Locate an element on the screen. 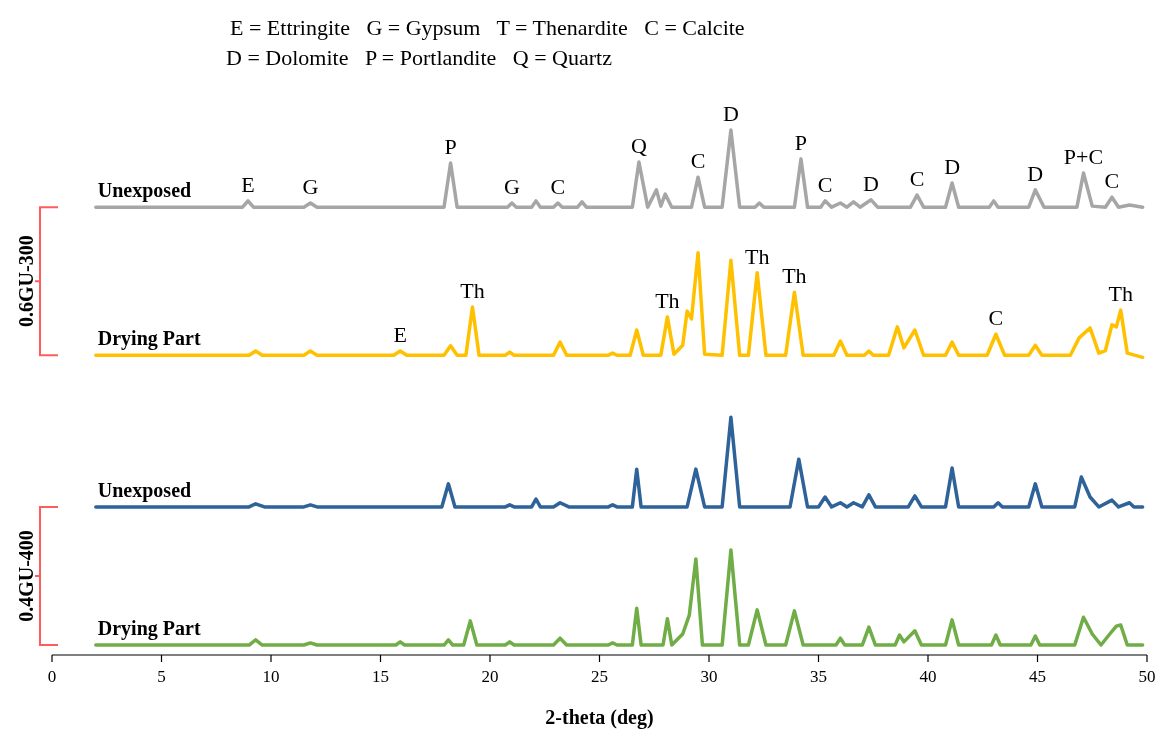 The width and height of the screenshot is (1165, 738). text: 0.6GU-300 is located at coordinates (26, 281).